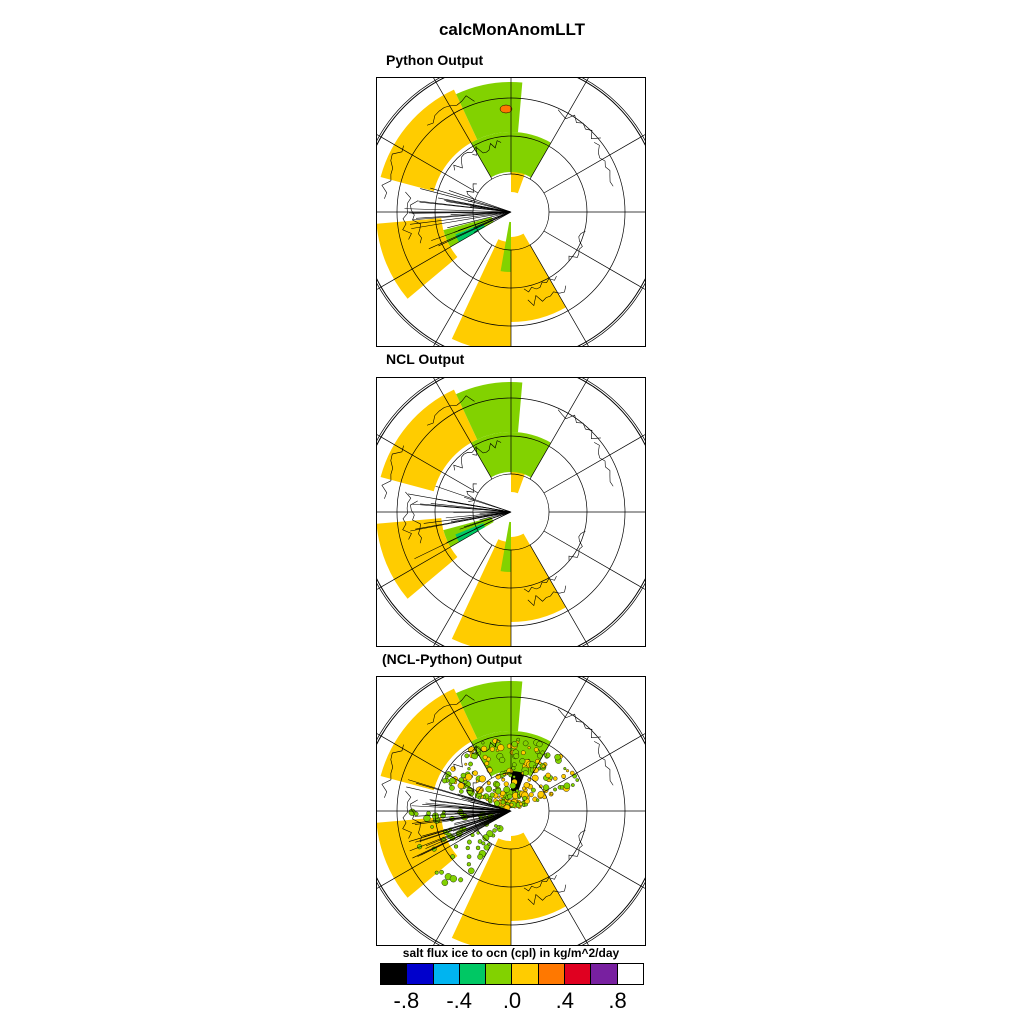 The height and width of the screenshot is (1024, 1024). Describe the element at coordinates (512, 1003) in the screenshot. I see `colorbar-ticks: -.8 -.4 .0 .4 .8` at that location.